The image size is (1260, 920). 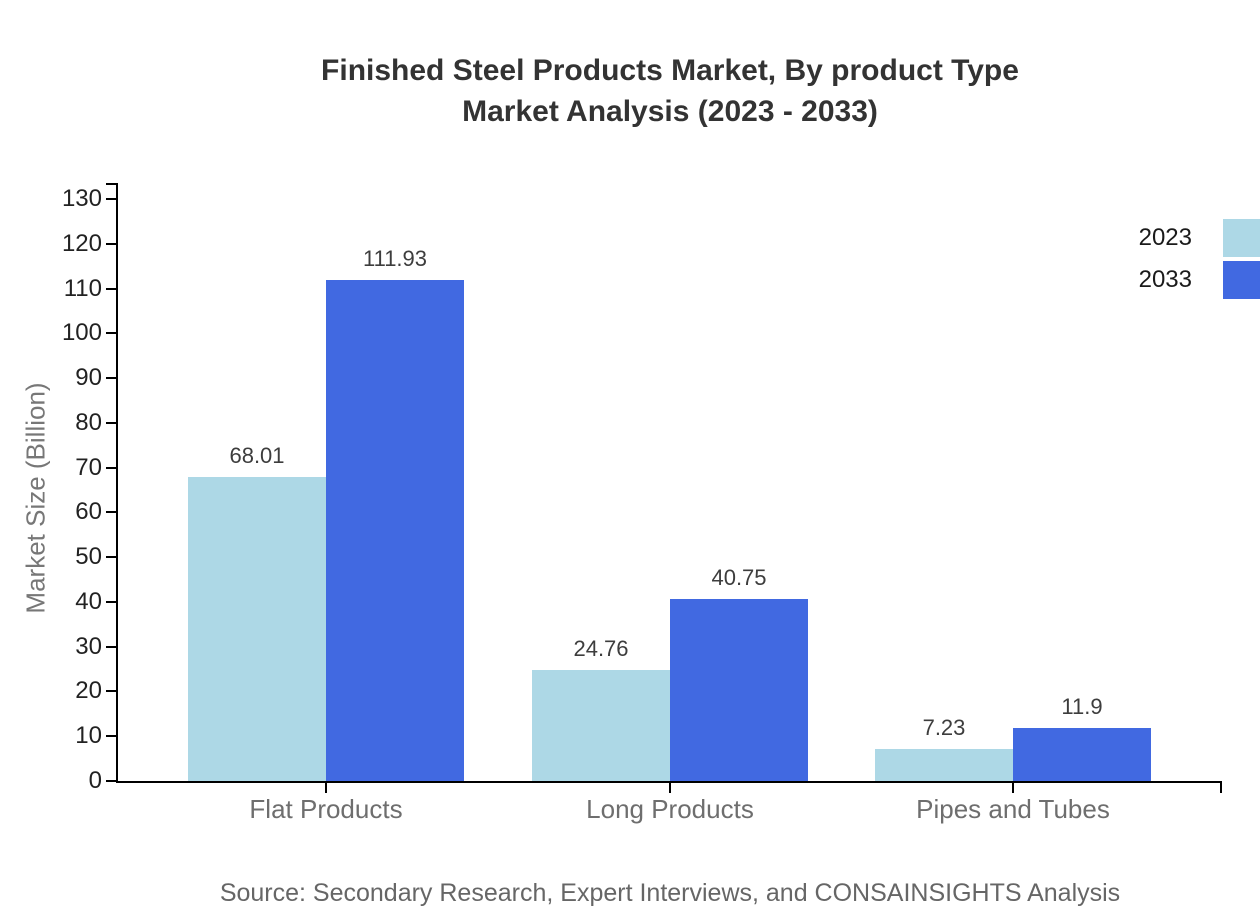 I want to click on legend-label: 2033, so click(x=1165, y=279).